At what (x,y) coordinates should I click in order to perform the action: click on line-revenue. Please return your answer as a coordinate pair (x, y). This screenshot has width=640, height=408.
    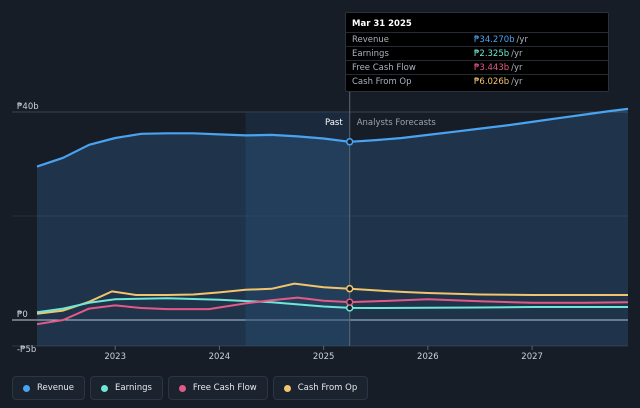
    Looking at the image, I should click on (332, 137).